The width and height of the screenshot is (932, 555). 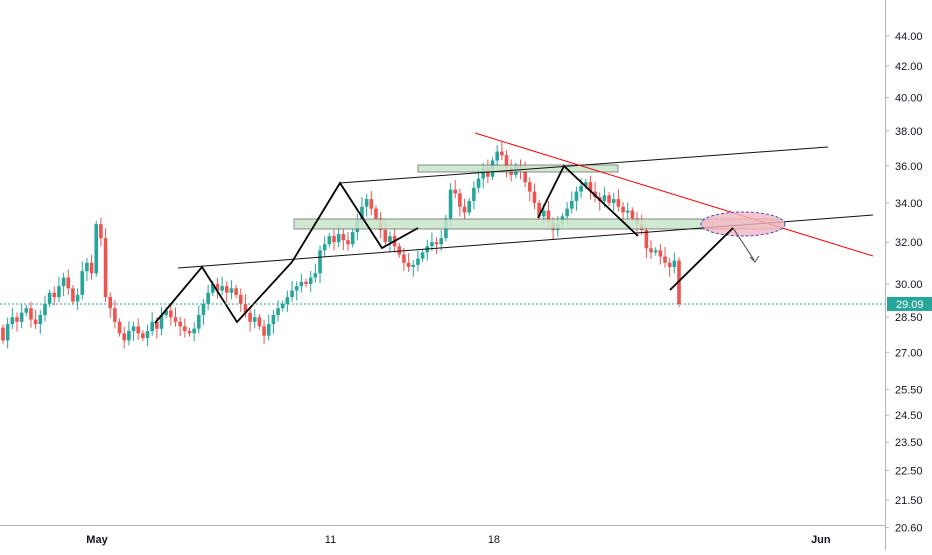 I want to click on y-tick-label: 34.00, so click(x=909, y=204).